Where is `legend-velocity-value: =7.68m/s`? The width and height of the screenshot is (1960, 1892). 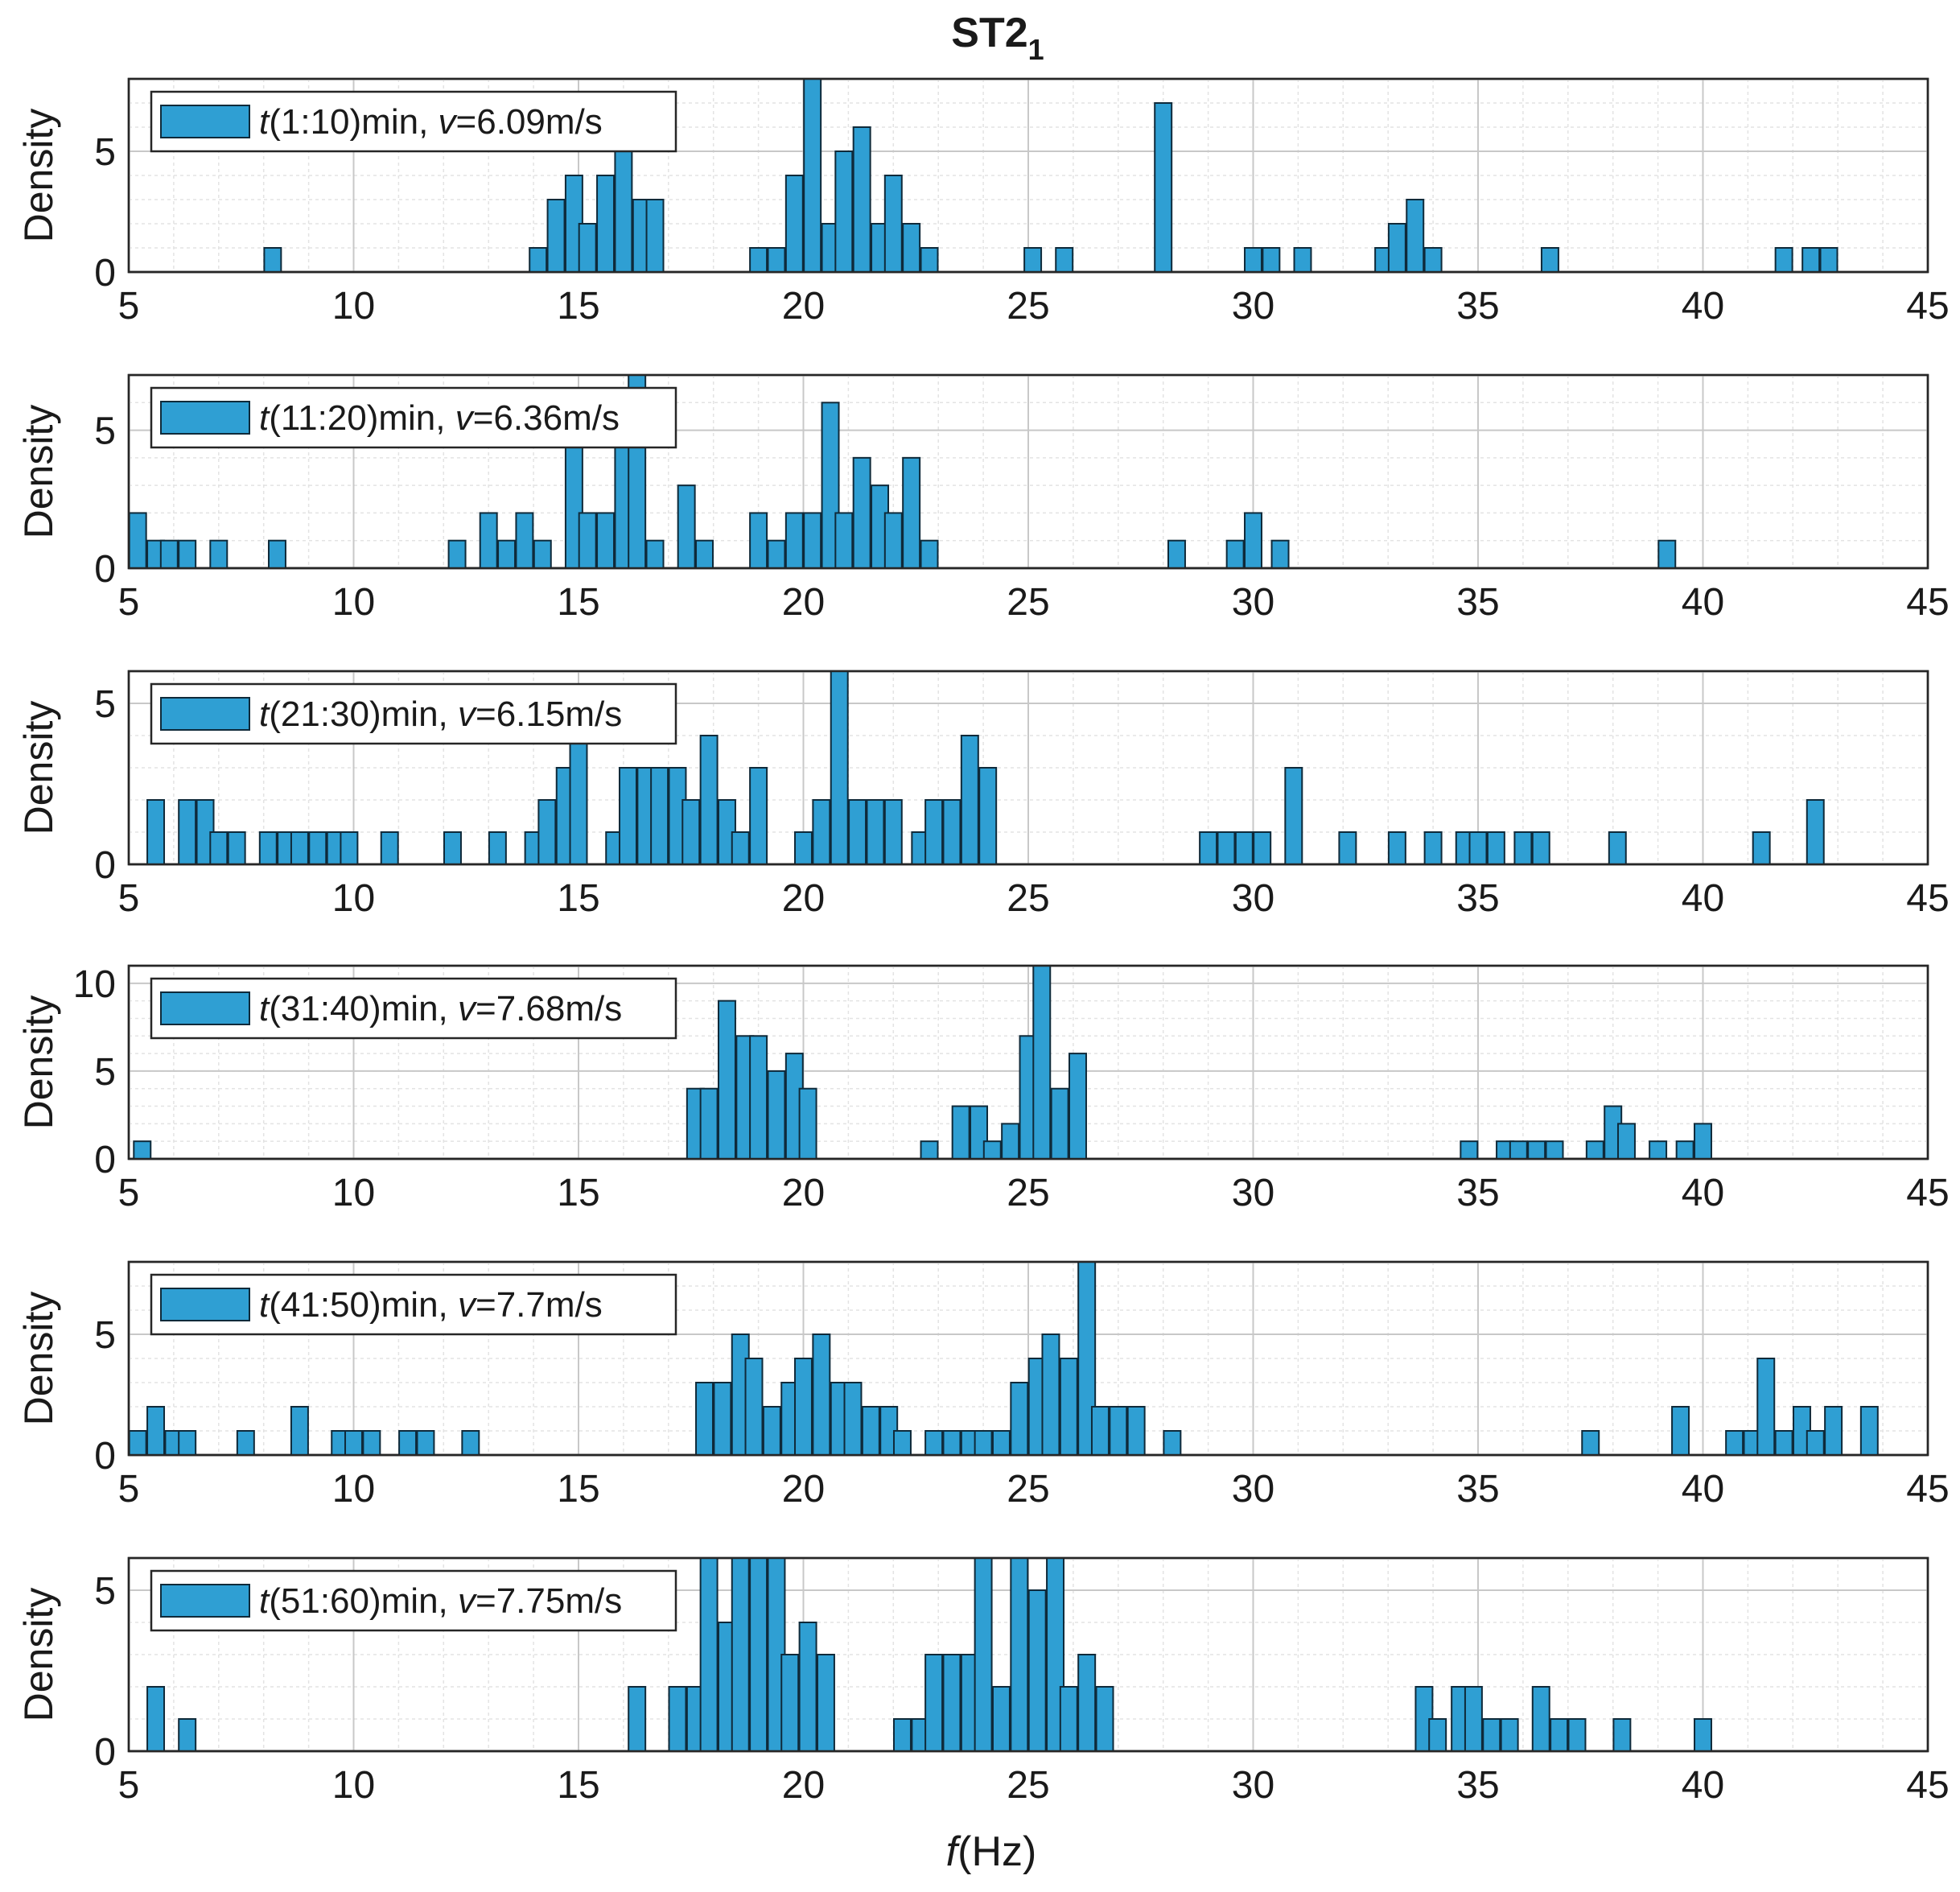
legend-velocity-value: =7.68m/s is located at coordinates (549, 1008).